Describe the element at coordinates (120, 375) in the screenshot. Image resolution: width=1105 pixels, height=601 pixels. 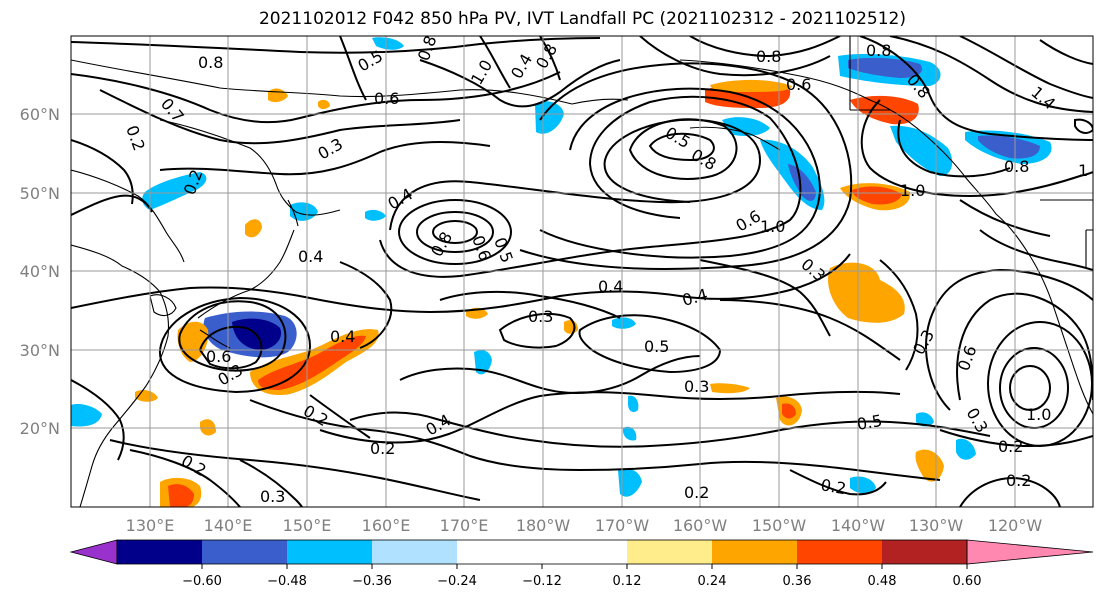
I see `coast-asia` at that location.